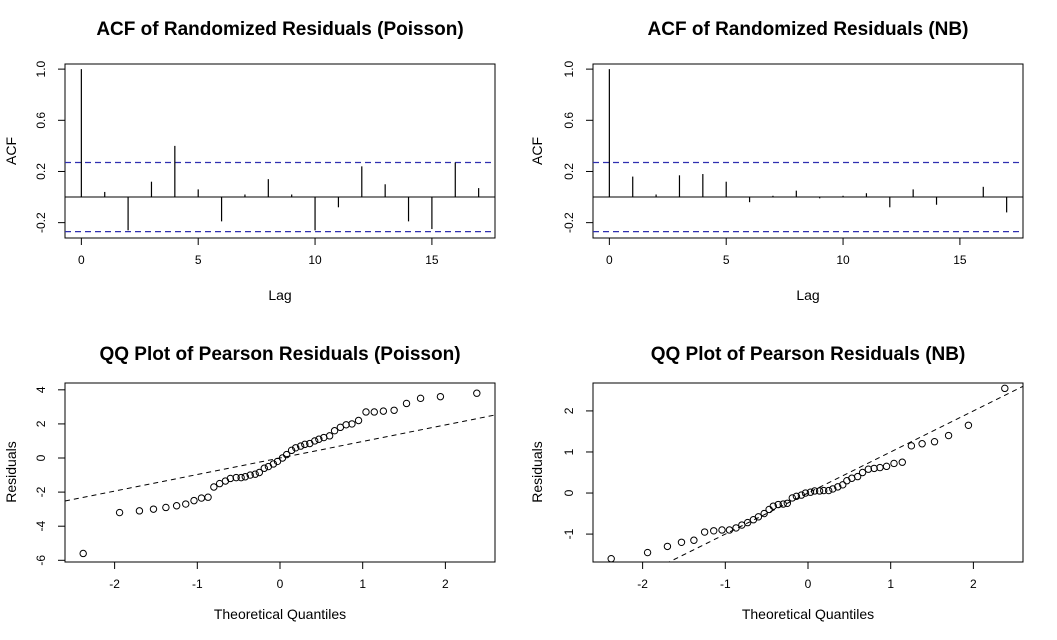 The image size is (1057, 640). Describe the element at coordinates (569, 533) in the screenshot. I see `y-tick-label: -1` at that location.